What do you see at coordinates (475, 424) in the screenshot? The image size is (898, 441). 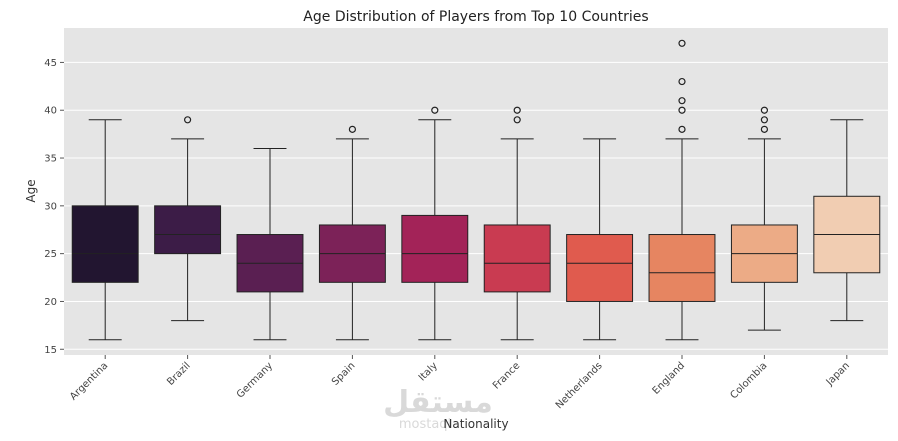 I see `x-axis-label: Nationality` at bounding box center [475, 424].